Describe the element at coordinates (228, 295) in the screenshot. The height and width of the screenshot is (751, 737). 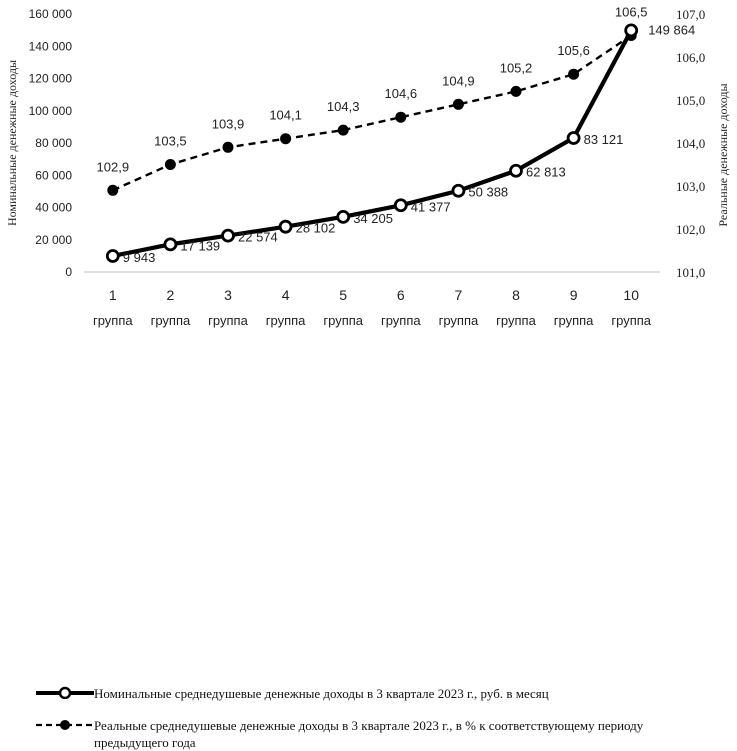
I see `x-tick-number: 3` at that location.